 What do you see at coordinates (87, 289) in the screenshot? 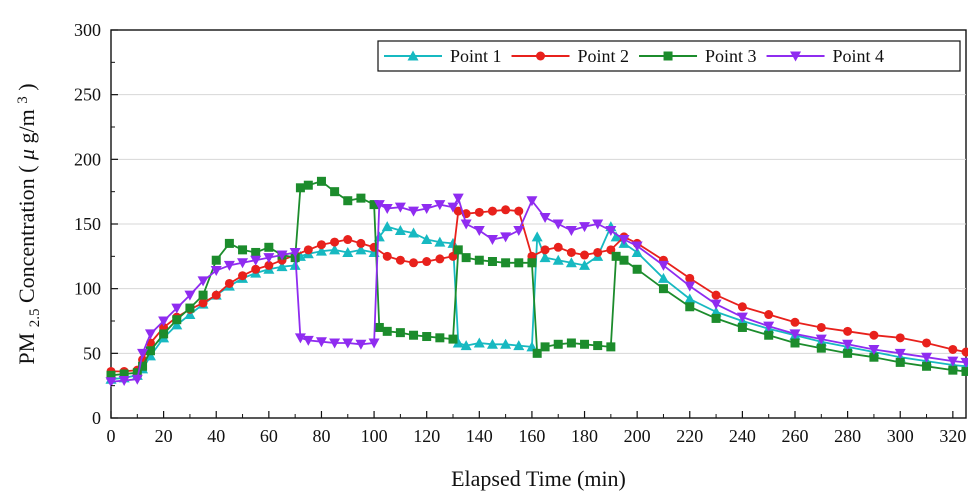
I see `y-tick-label: 100` at bounding box center [87, 289].